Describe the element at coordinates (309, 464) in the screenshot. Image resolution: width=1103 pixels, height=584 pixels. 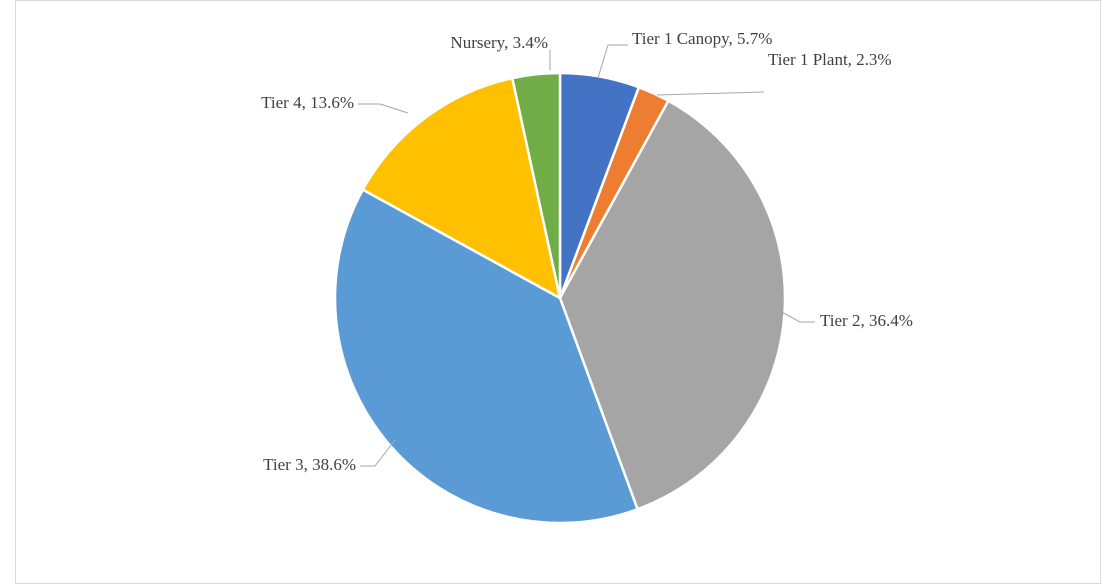
I see `data-label: Tier 3, 38.6%` at that location.